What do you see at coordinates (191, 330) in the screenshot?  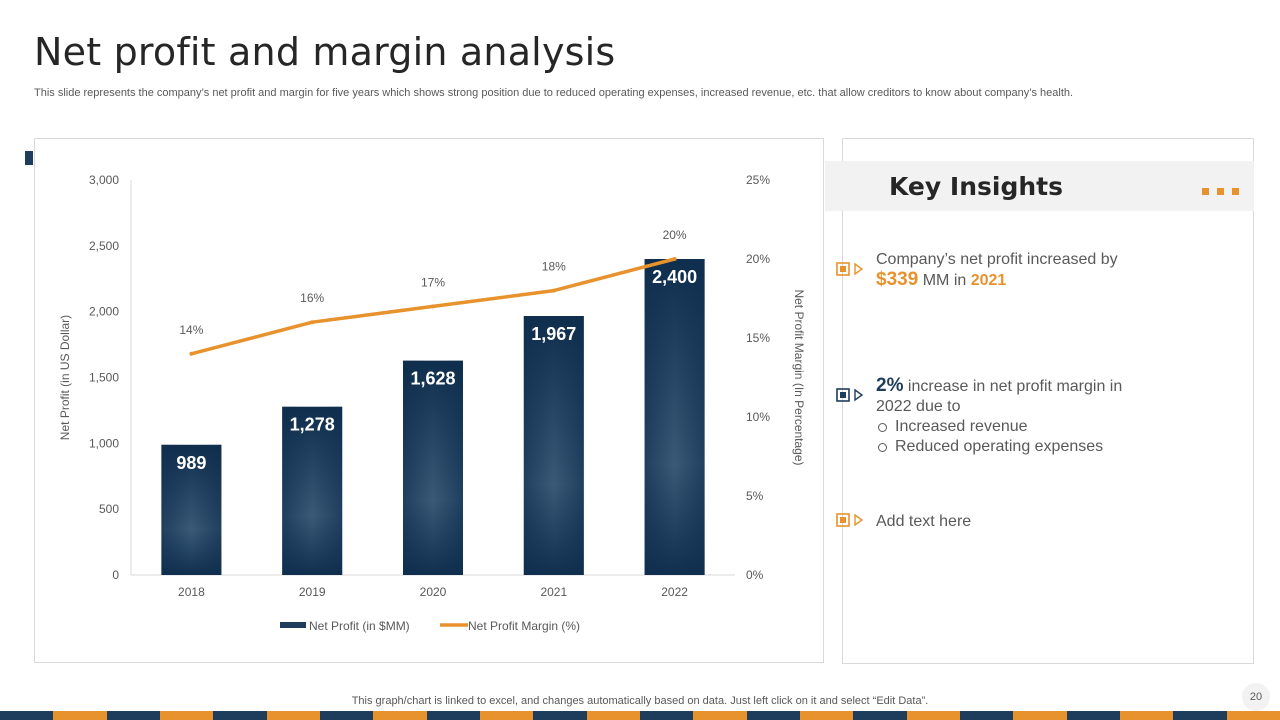 I see `line-data-label: 14%` at bounding box center [191, 330].